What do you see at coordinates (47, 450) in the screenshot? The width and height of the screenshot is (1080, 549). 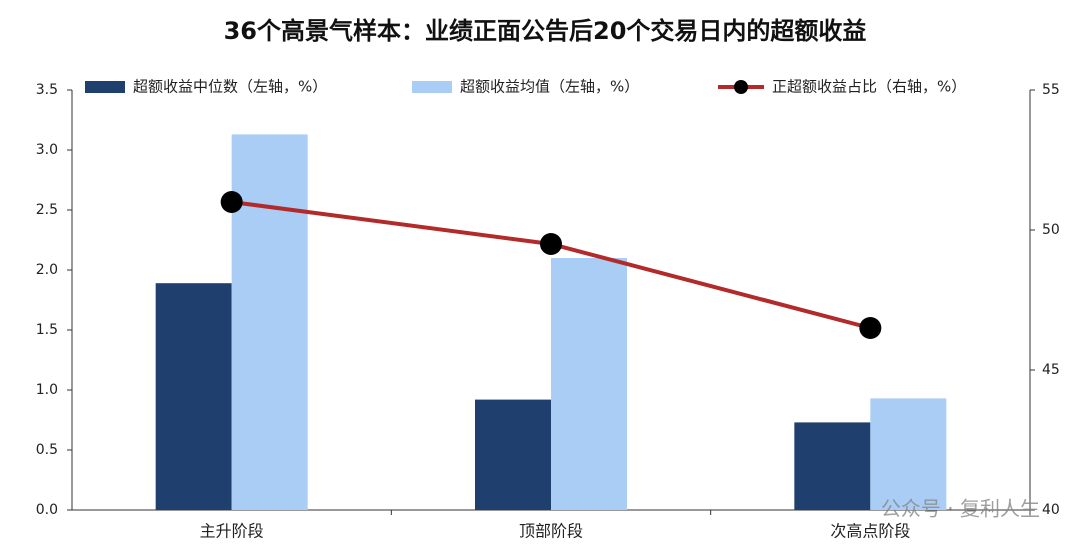 I see `y-tick-label: 0.5` at bounding box center [47, 450].